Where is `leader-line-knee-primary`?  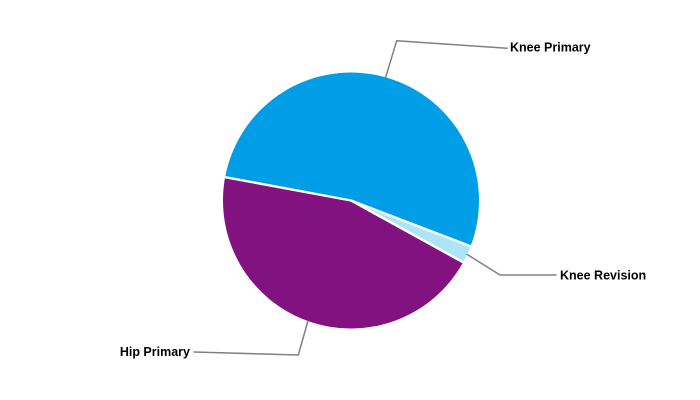
leader-line-knee-primary is located at coordinates (446, 59).